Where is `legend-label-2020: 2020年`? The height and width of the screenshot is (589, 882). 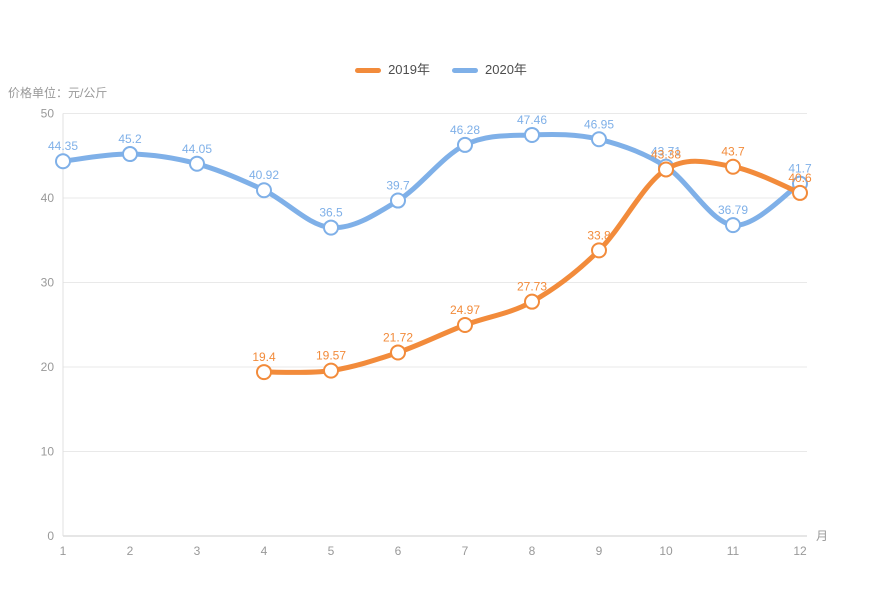 legend-label-2020: 2020年 is located at coordinates (506, 69).